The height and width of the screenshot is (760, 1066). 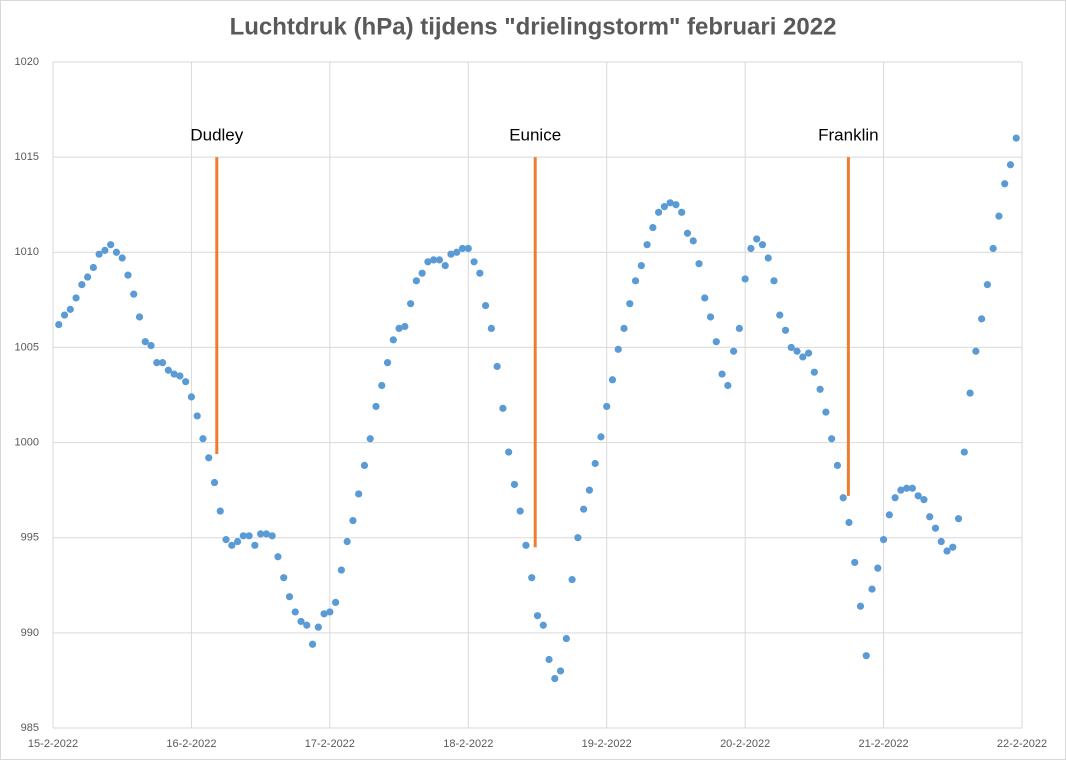 What do you see at coordinates (216, 135) in the screenshot?
I see `storm-label: Dudley` at bounding box center [216, 135].